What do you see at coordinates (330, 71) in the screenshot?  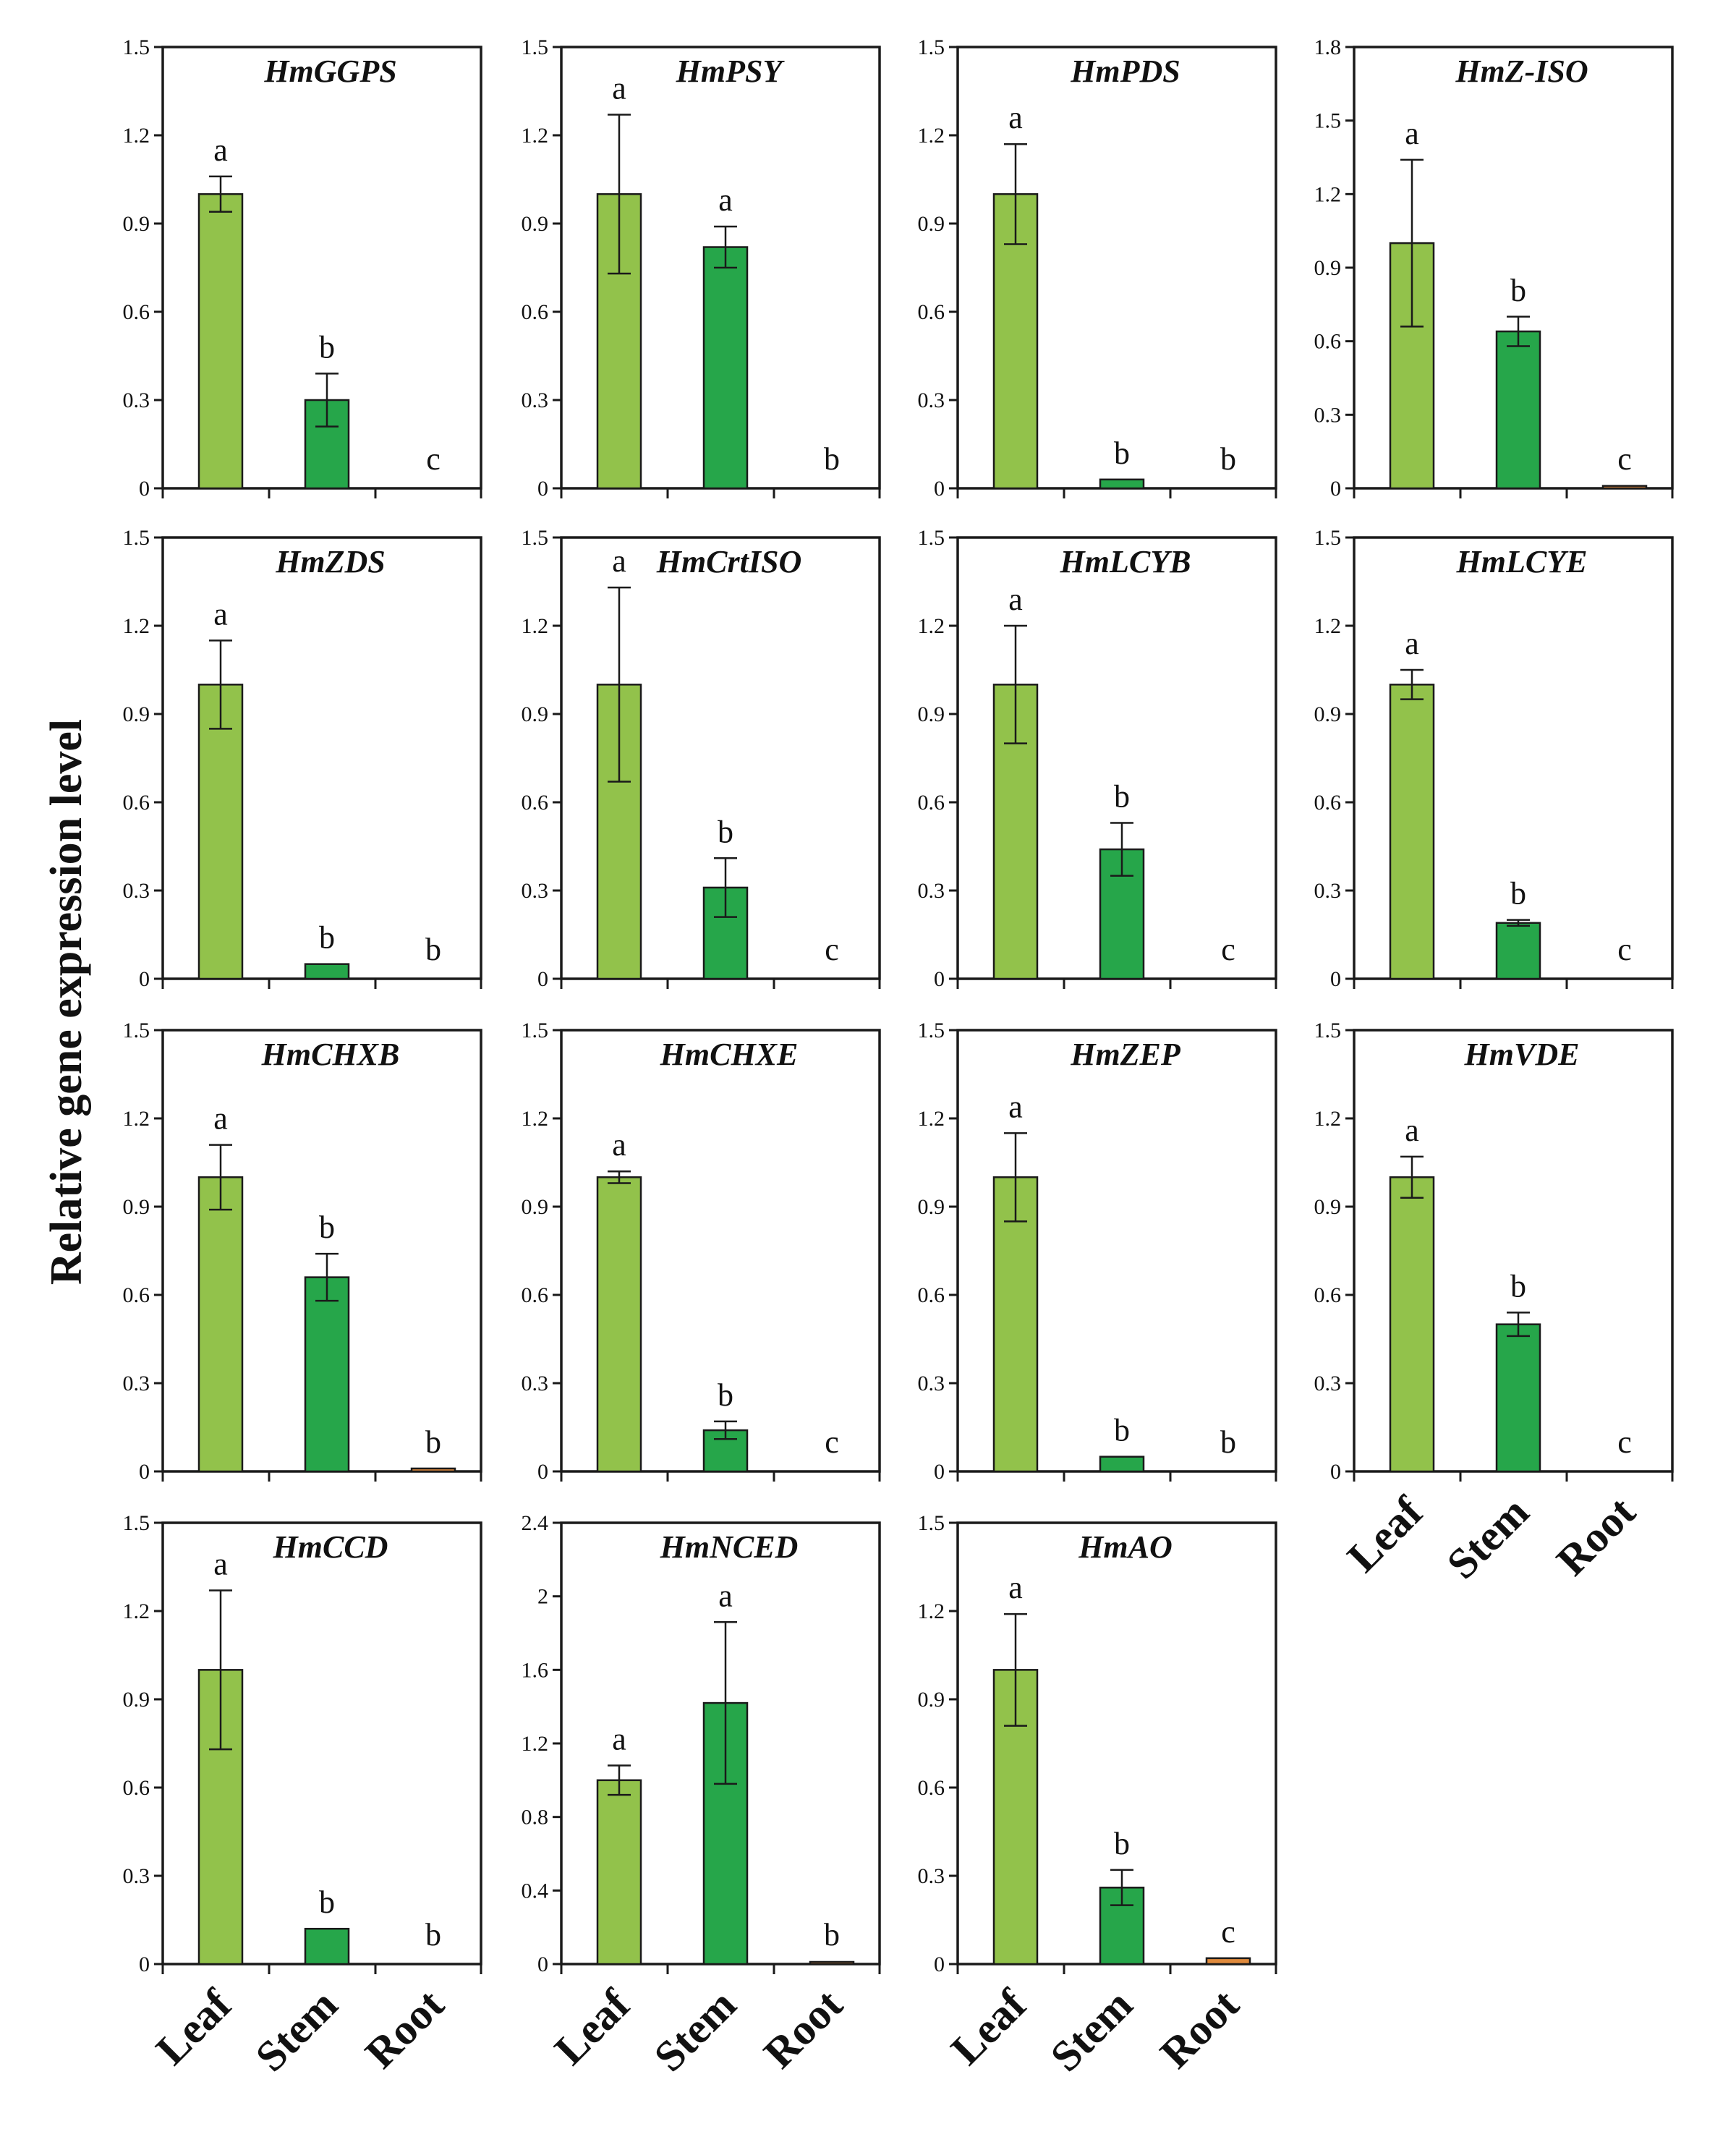 I see `panel-title: HmGGPS` at bounding box center [330, 71].